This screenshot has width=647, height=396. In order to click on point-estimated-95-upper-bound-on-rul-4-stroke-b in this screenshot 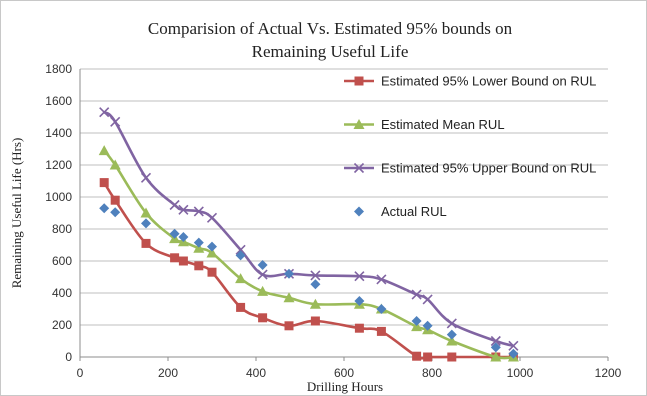, I will do `click(183, 209)`.